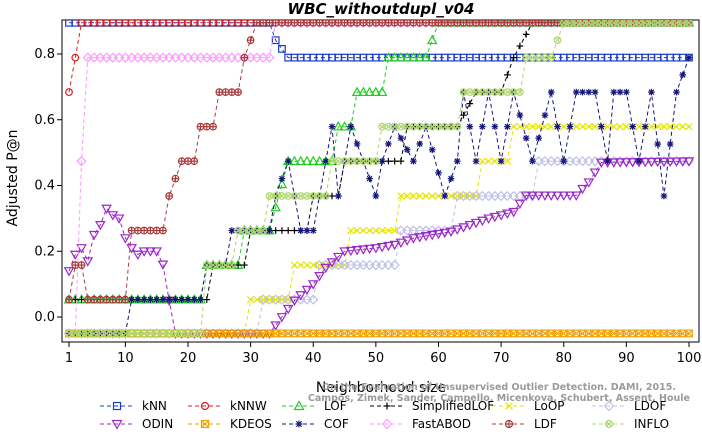 The image size is (702, 434). What do you see at coordinates (376, 358) in the screenshot?
I see `x-tick-label: 50` at bounding box center [376, 358].